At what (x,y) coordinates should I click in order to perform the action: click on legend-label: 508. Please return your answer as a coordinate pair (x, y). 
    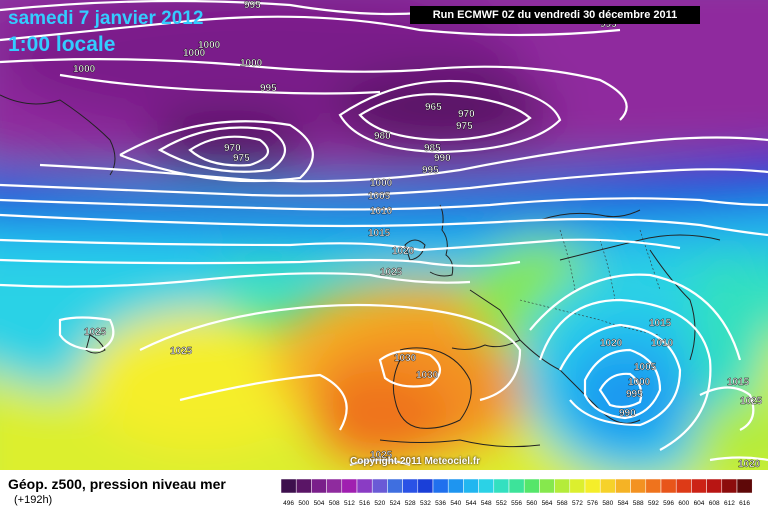
    Looking at the image, I should click on (334, 503).